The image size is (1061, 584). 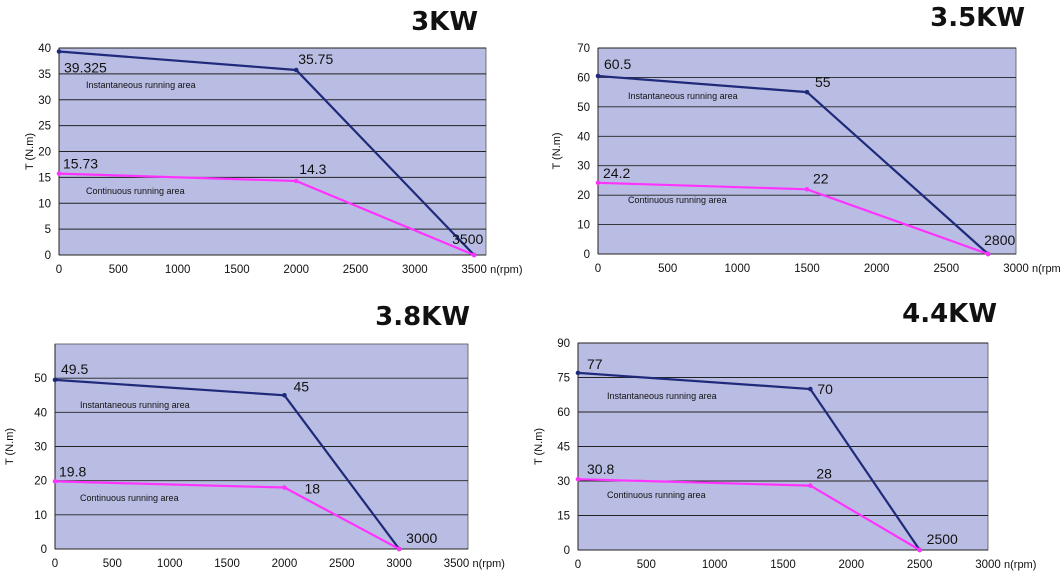 I want to click on data-label: 55, so click(x=823, y=82).